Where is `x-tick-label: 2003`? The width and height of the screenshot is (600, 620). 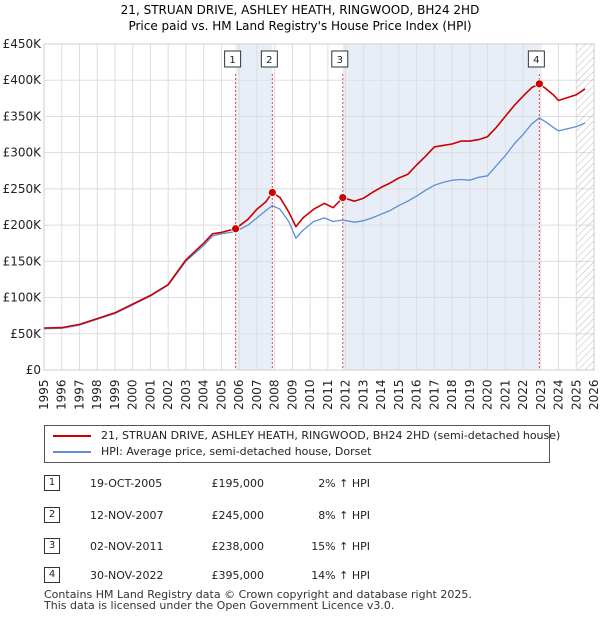
x-tick-label: 2003 is located at coordinates (186, 394).